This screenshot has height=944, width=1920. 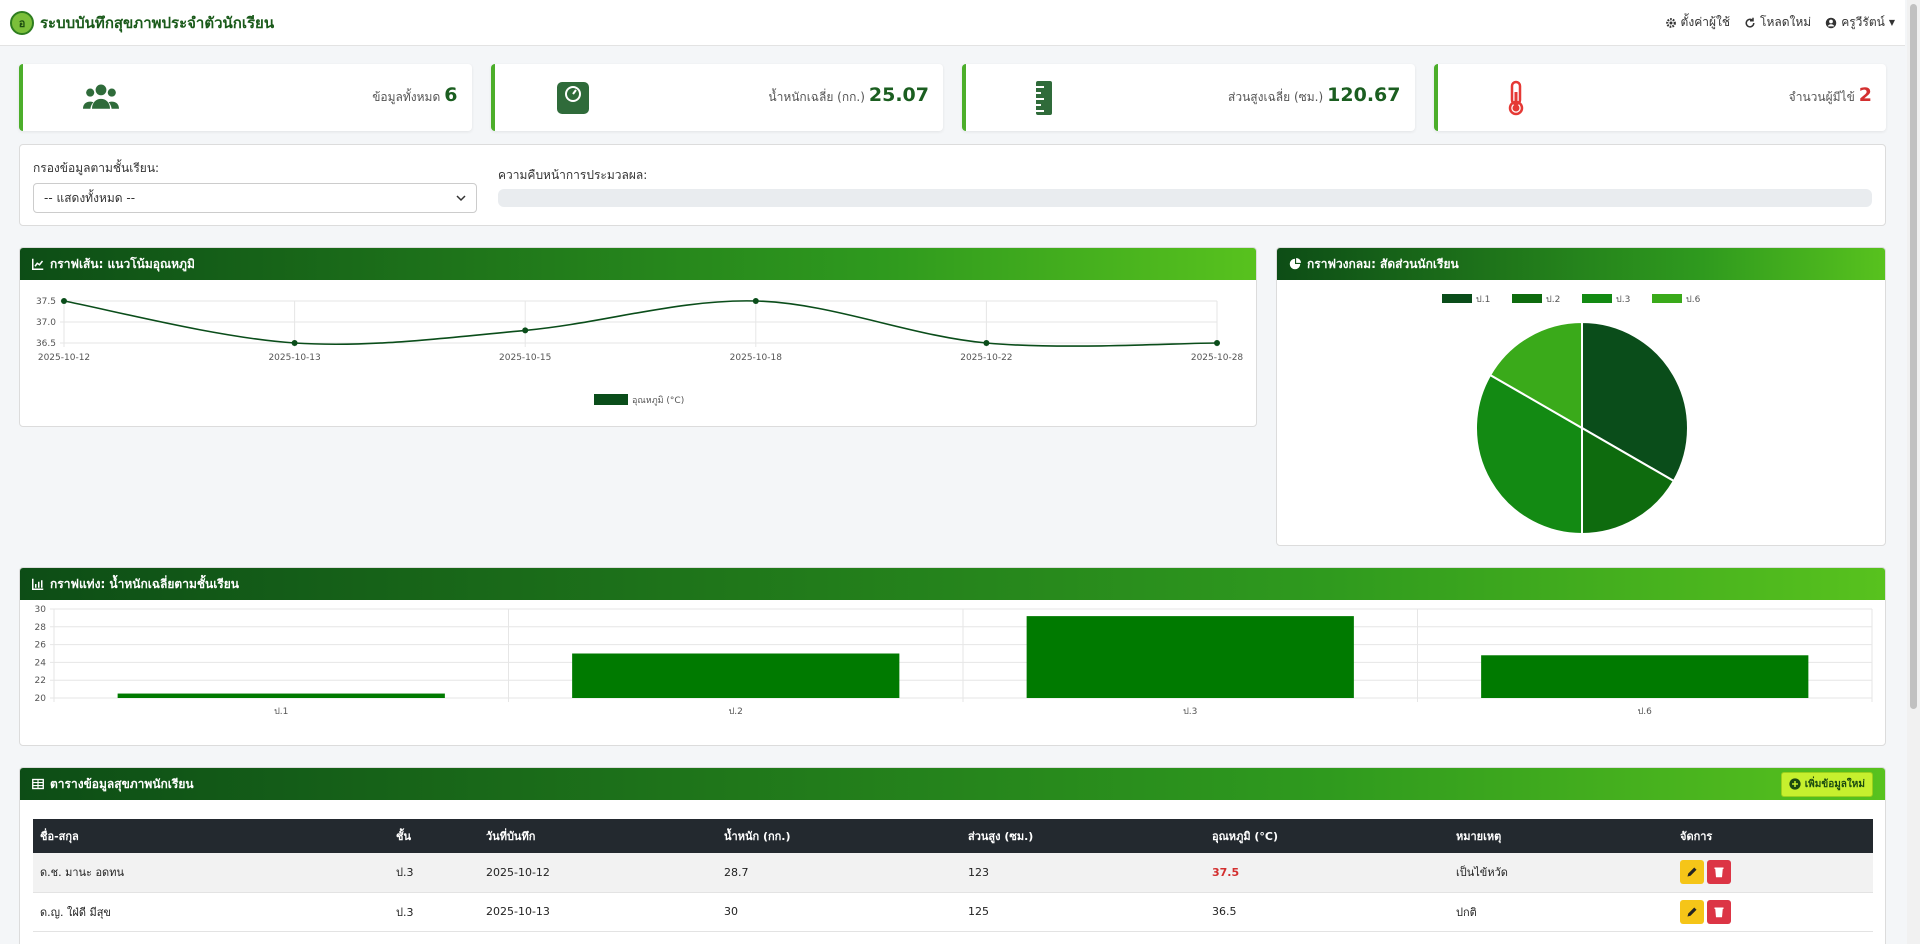 What do you see at coordinates (1466, 912) in the screenshot?
I see `cell-note: ปกติ` at bounding box center [1466, 912].